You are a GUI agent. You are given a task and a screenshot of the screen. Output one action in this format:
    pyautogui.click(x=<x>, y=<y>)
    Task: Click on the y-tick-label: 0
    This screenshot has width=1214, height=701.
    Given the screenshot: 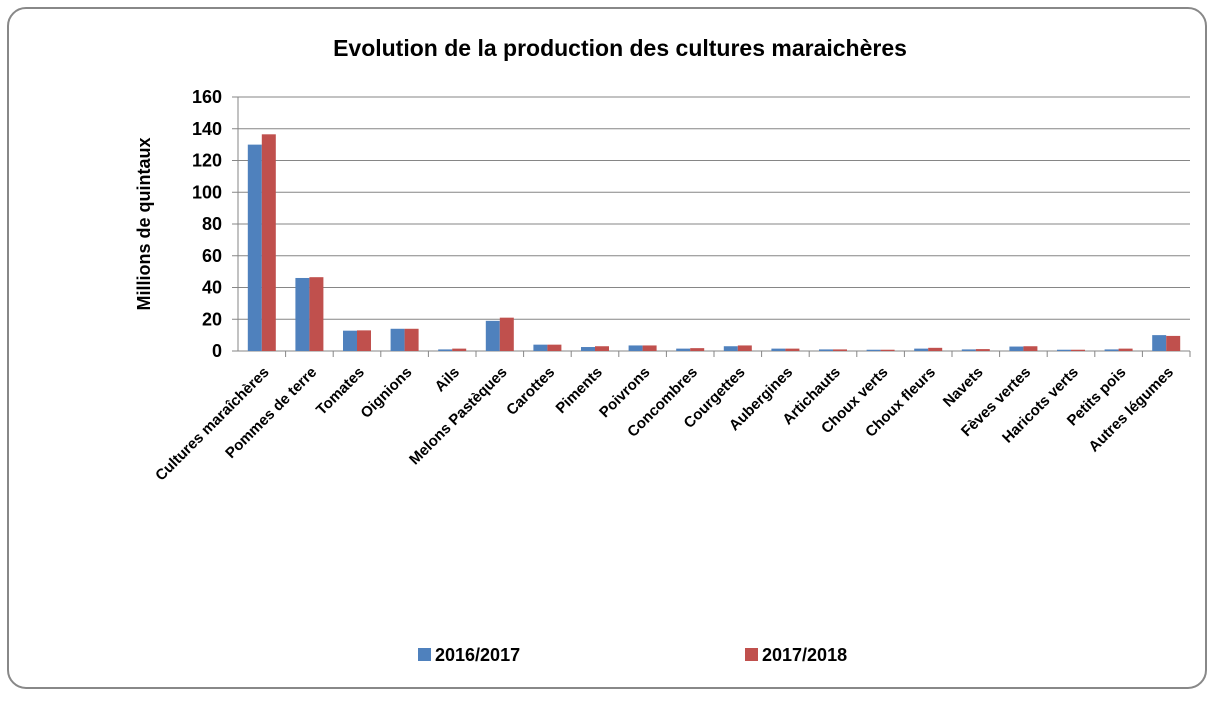 What is the action you would take?
    pyautogui.click(x=217, y=351)
    